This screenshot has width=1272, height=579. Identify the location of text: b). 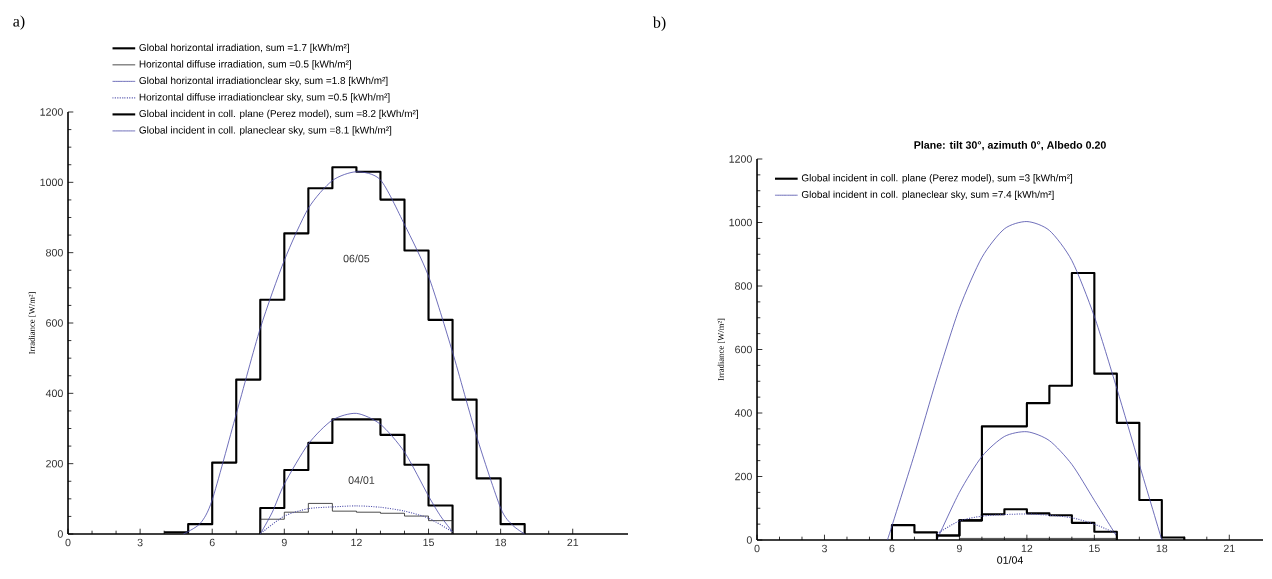
(659, 24).